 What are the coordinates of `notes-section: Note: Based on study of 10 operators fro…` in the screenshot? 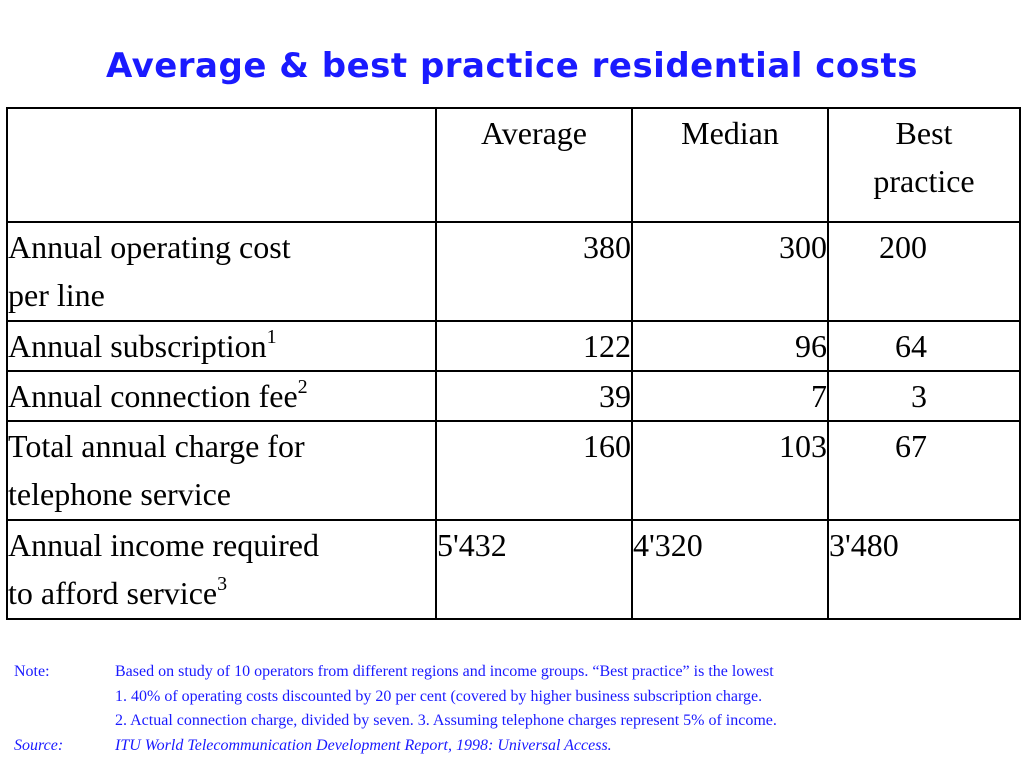 It's located at (514, 709).